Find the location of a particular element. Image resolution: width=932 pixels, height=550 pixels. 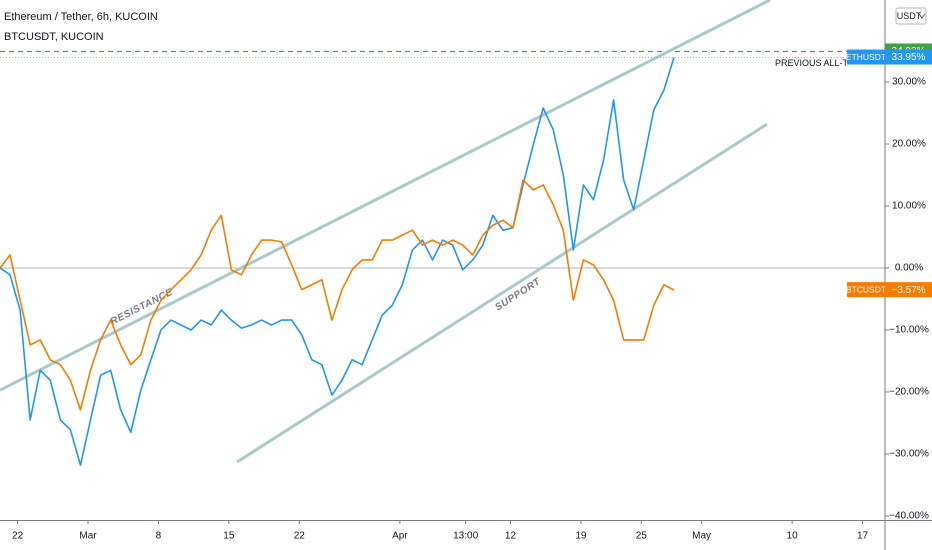

y-tick-label: 30.00% is located at coordinates (909, 82).